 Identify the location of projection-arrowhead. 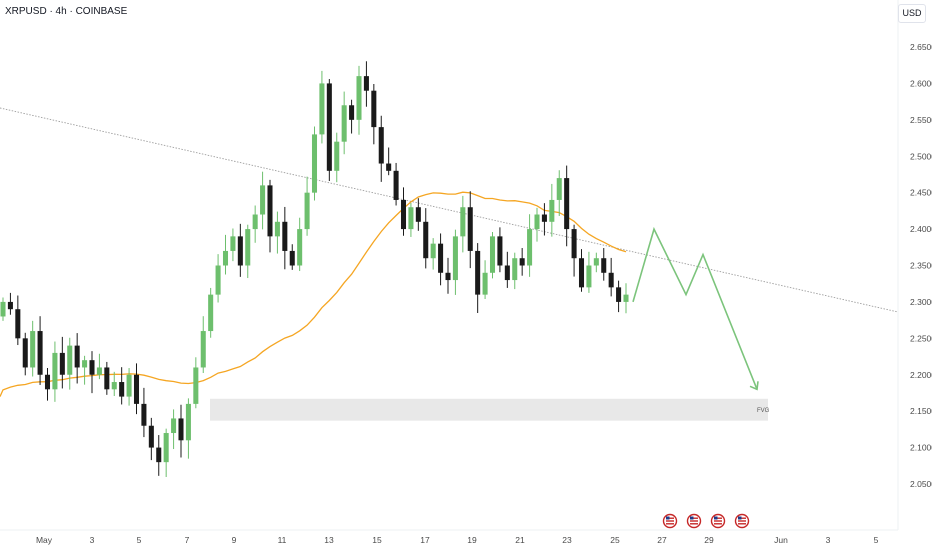
(754, 386).